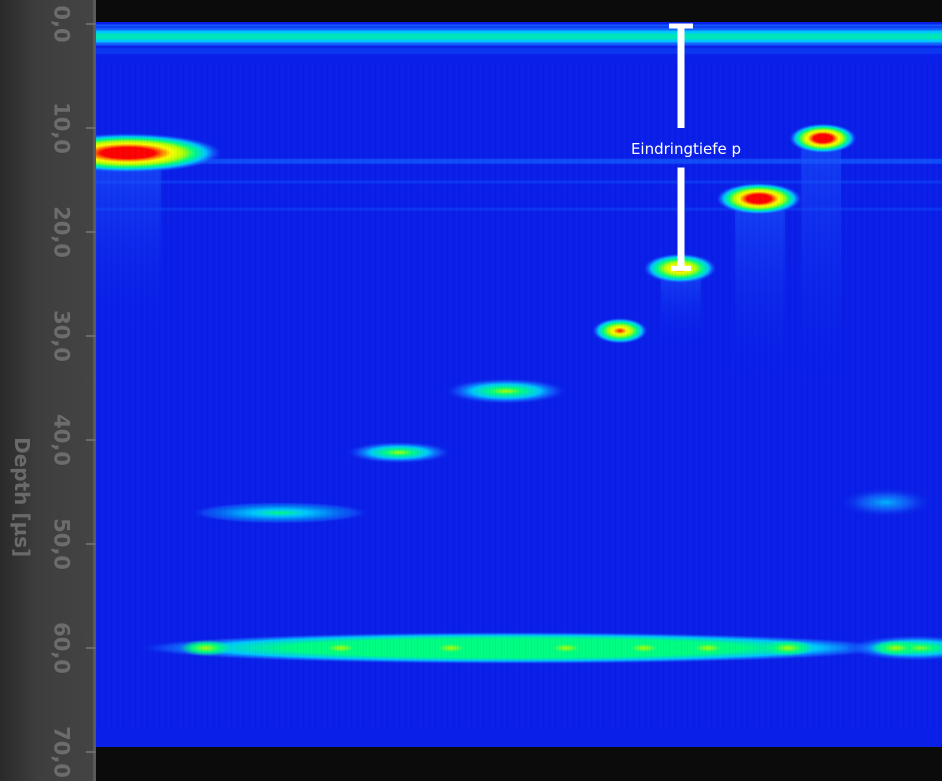  What do you see at coordinates (22, 497) in the screenshot?
I see `y-axis-title: Depth [µs]` at bounding box center [22, 497].